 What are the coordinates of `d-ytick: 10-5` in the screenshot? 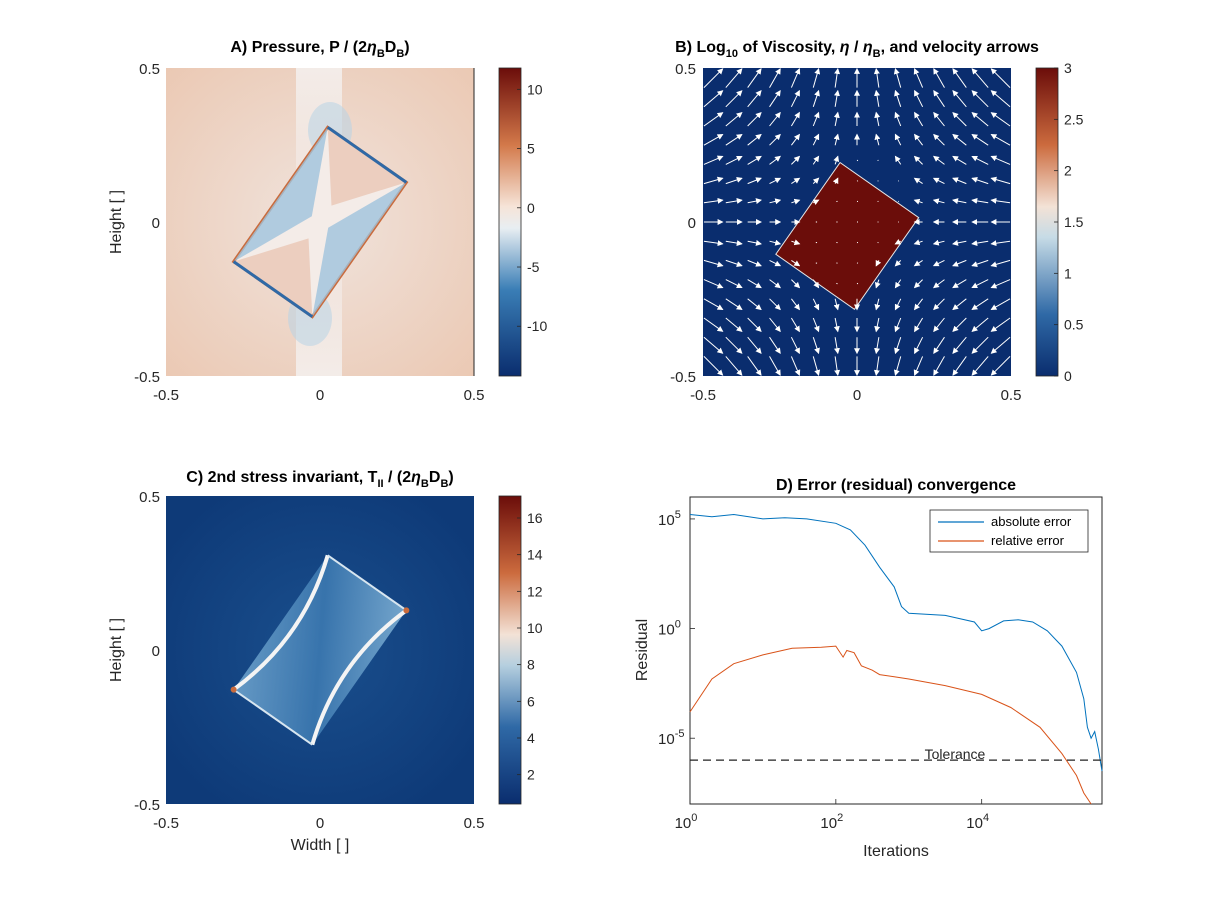 It's located at (671, 738).